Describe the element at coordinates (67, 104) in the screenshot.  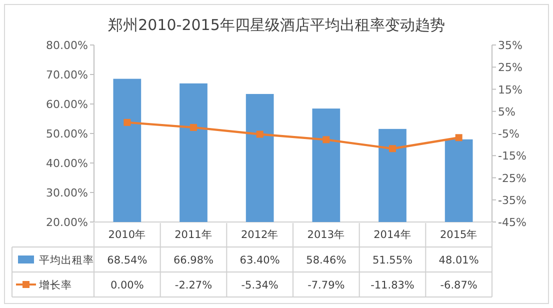
I see `y-tick-label: 60.00%` at that location.